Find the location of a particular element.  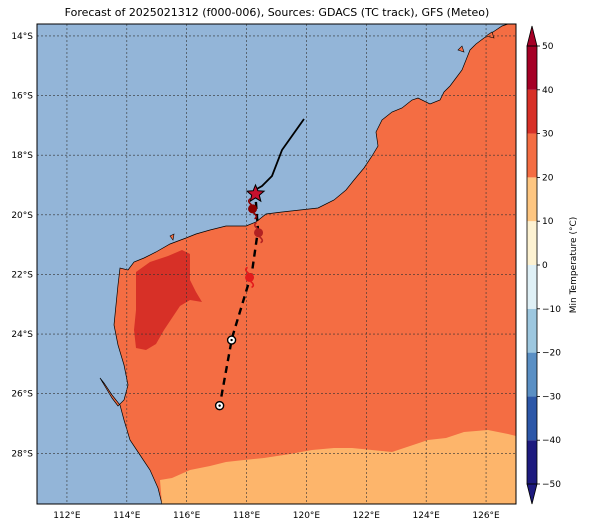

lon-tick-label: 126°E is located at coordinates (486, 516).